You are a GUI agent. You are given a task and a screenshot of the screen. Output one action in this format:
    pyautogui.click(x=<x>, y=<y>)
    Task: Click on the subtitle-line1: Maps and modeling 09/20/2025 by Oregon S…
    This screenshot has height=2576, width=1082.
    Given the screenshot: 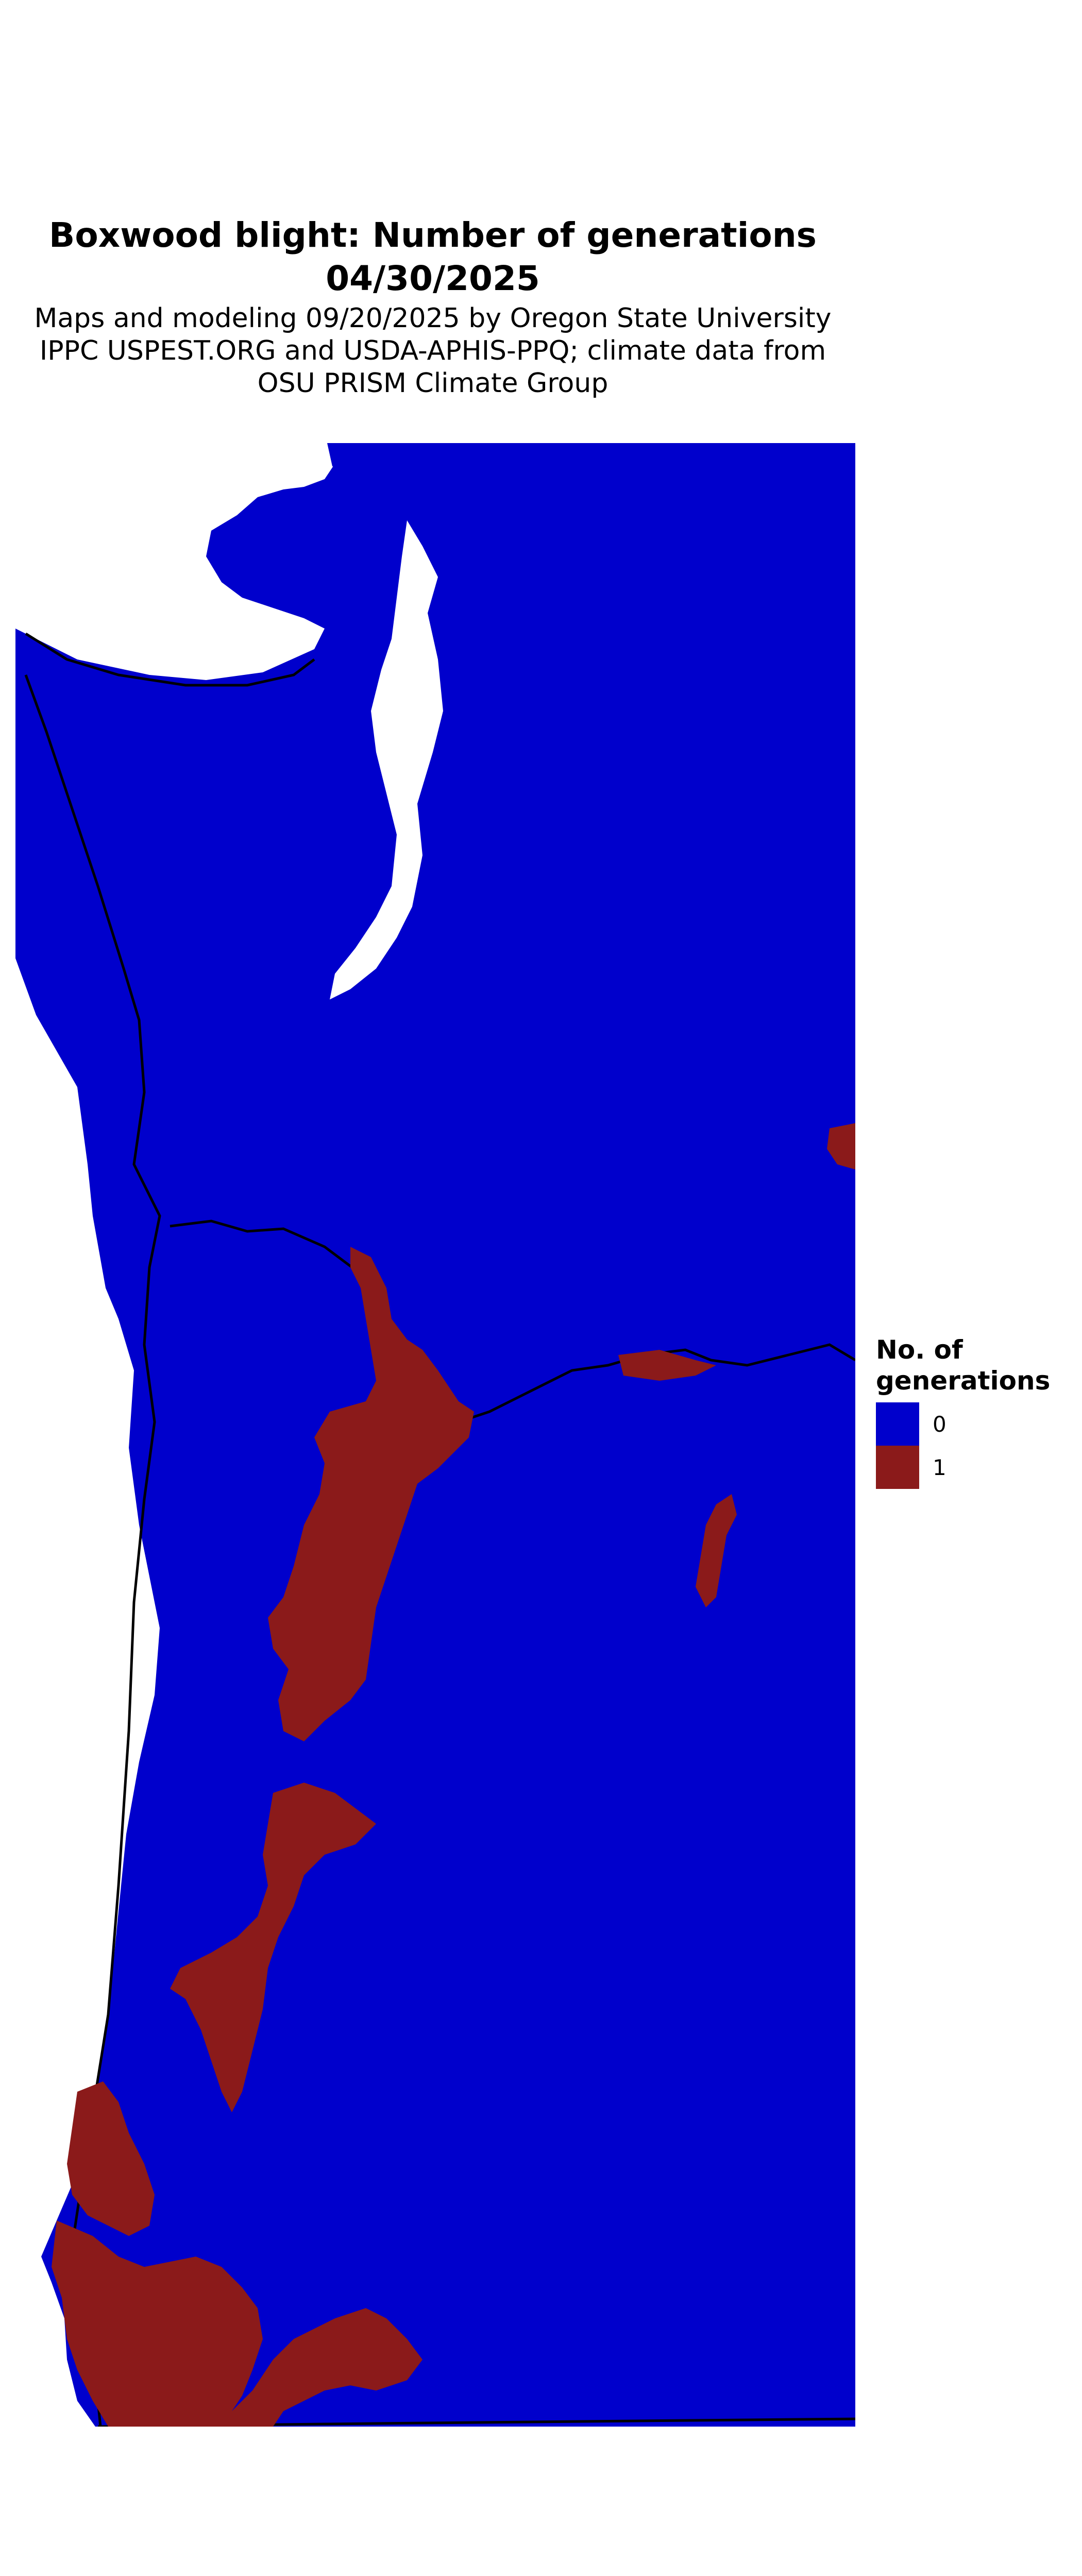 What is the action you would take?
    pyautogui.click(x=433, y=318)
    